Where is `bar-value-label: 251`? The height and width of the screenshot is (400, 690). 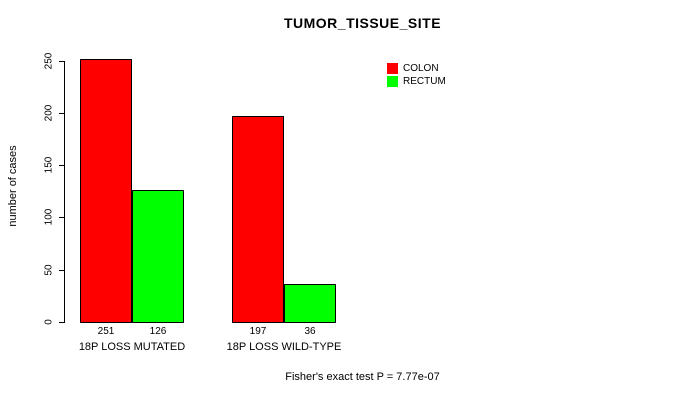 bar-value-label: 251 is located at coordinates (106, 331).